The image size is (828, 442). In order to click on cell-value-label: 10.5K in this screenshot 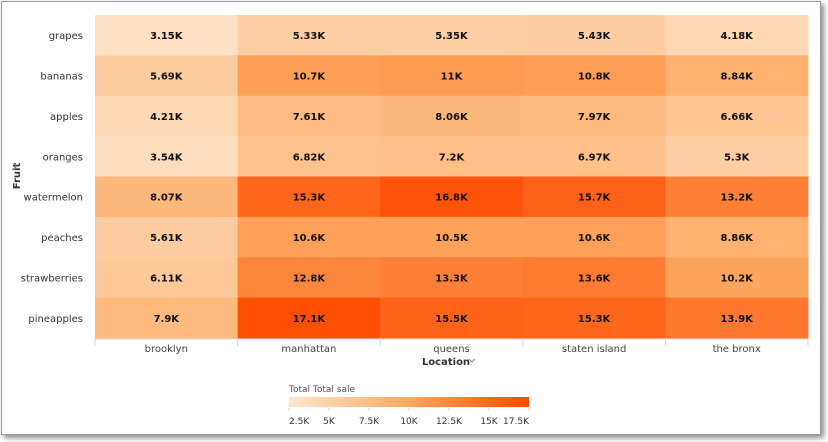, I will do `click(452, 238)`.